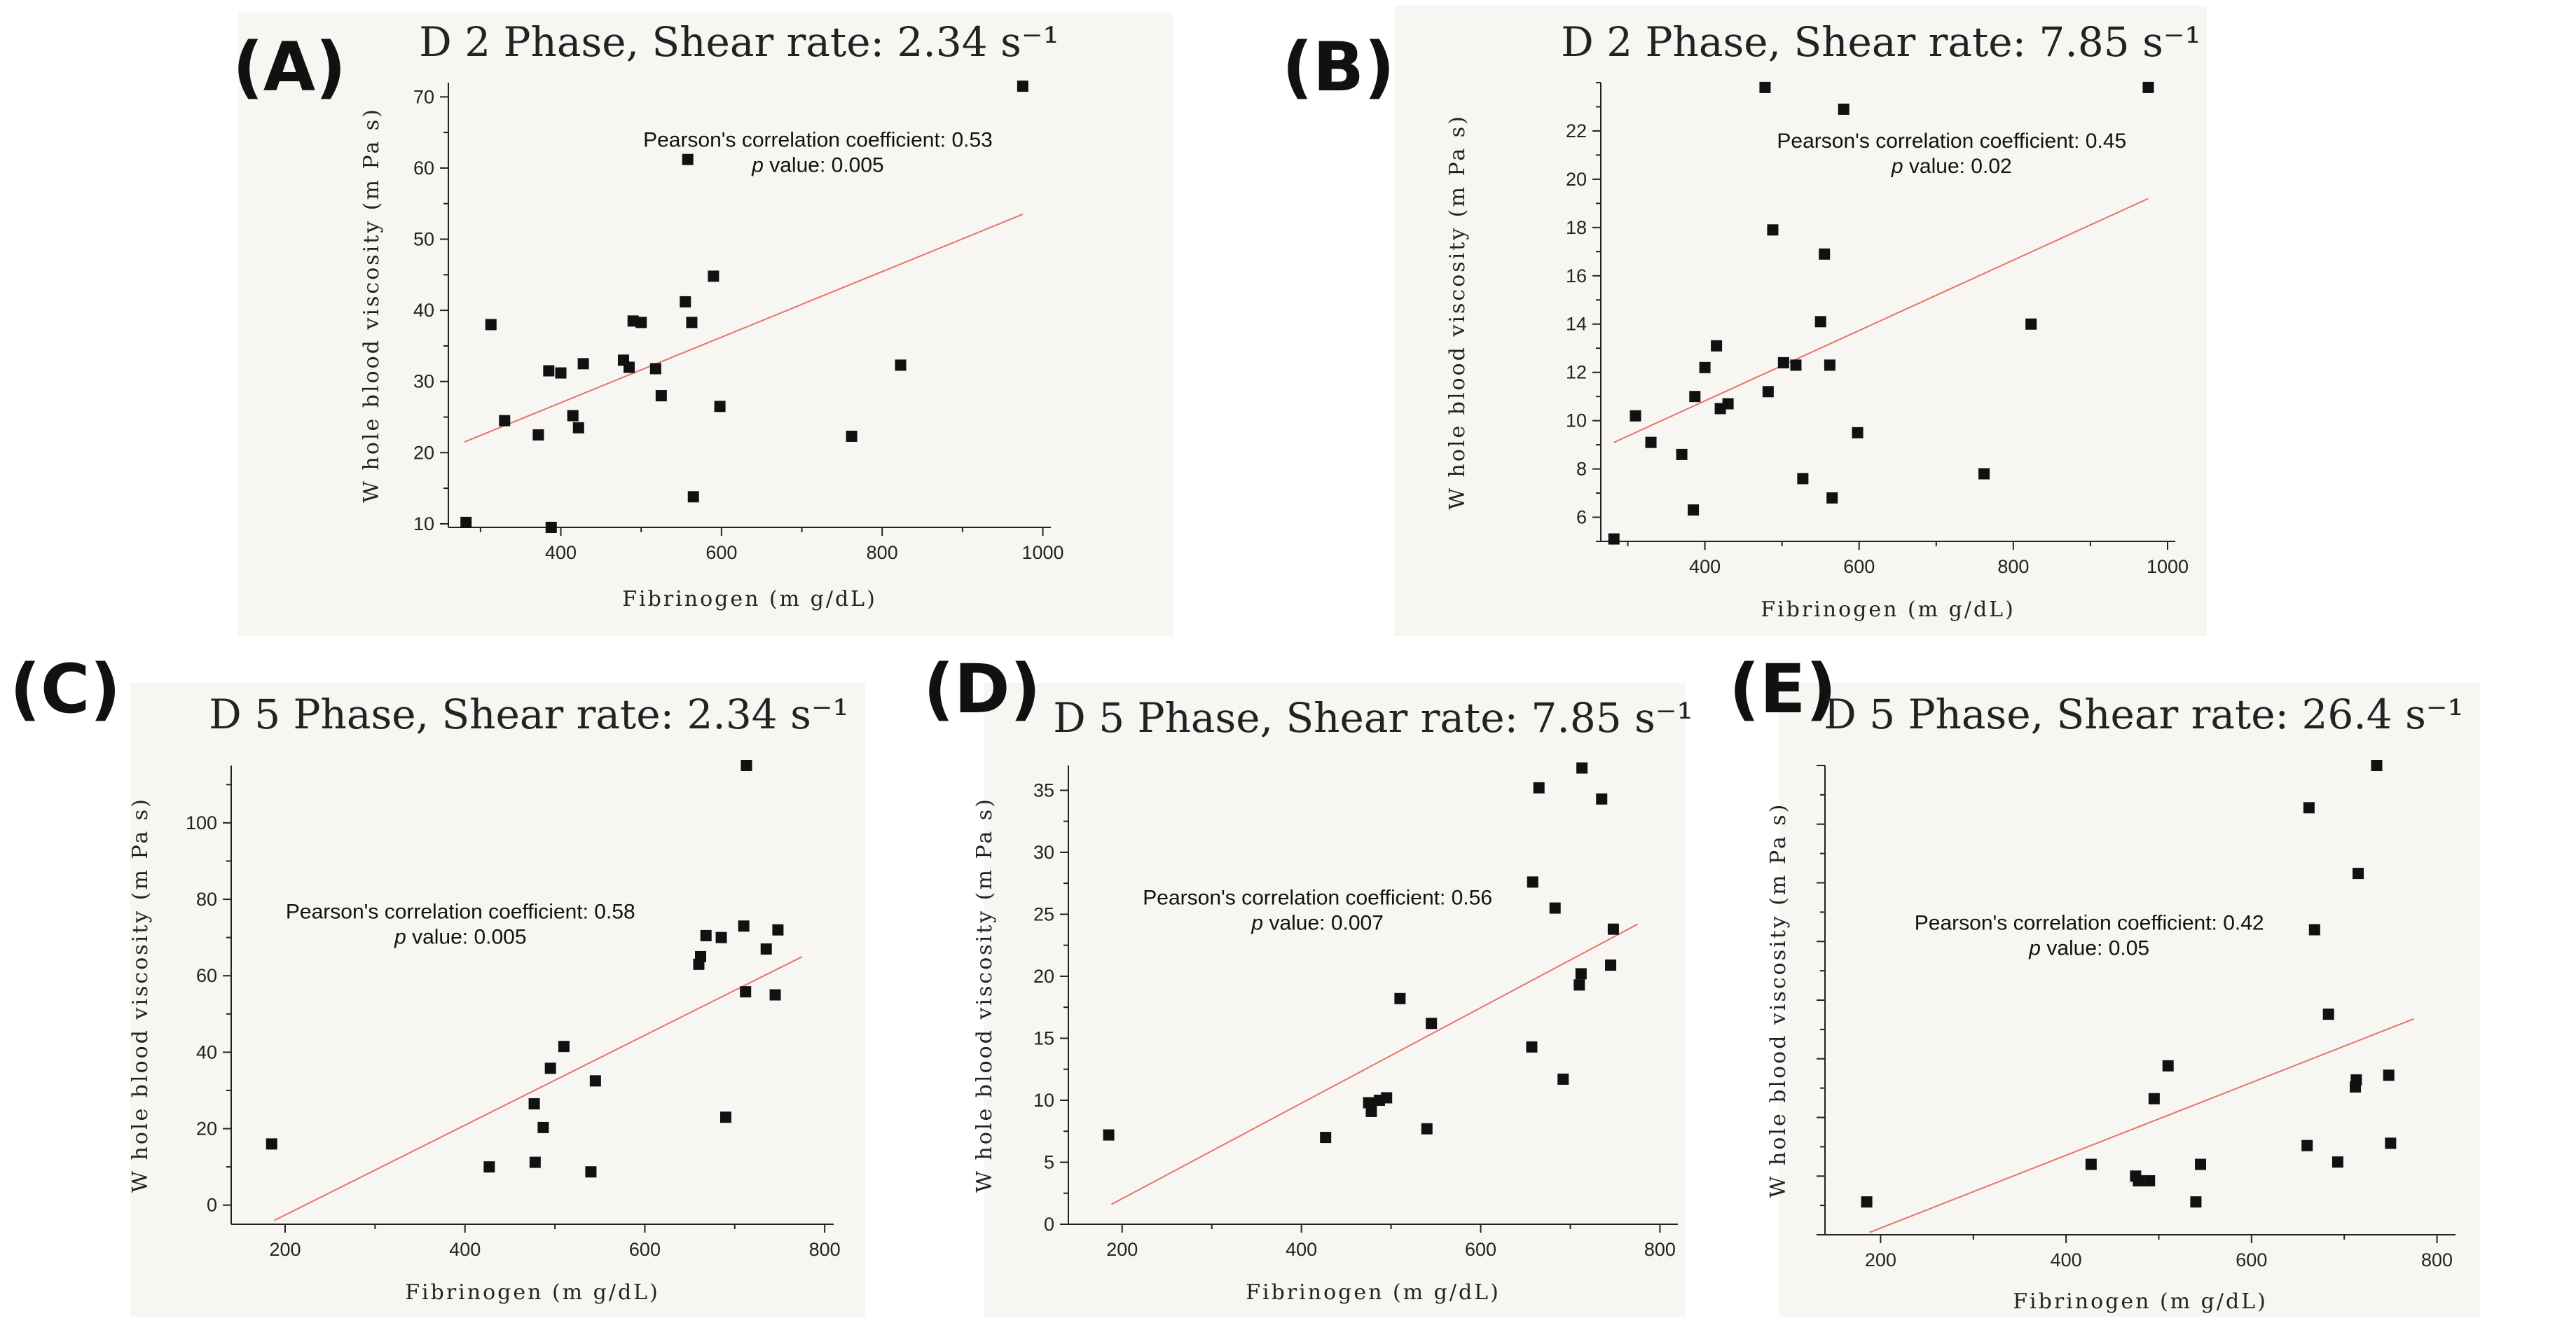 This screenshot has height=1330, width=2576. What do you see at coordinates (206, 899) in the screenshot?
I see `y-tick-label: 80` at bounding box center [206, 899].